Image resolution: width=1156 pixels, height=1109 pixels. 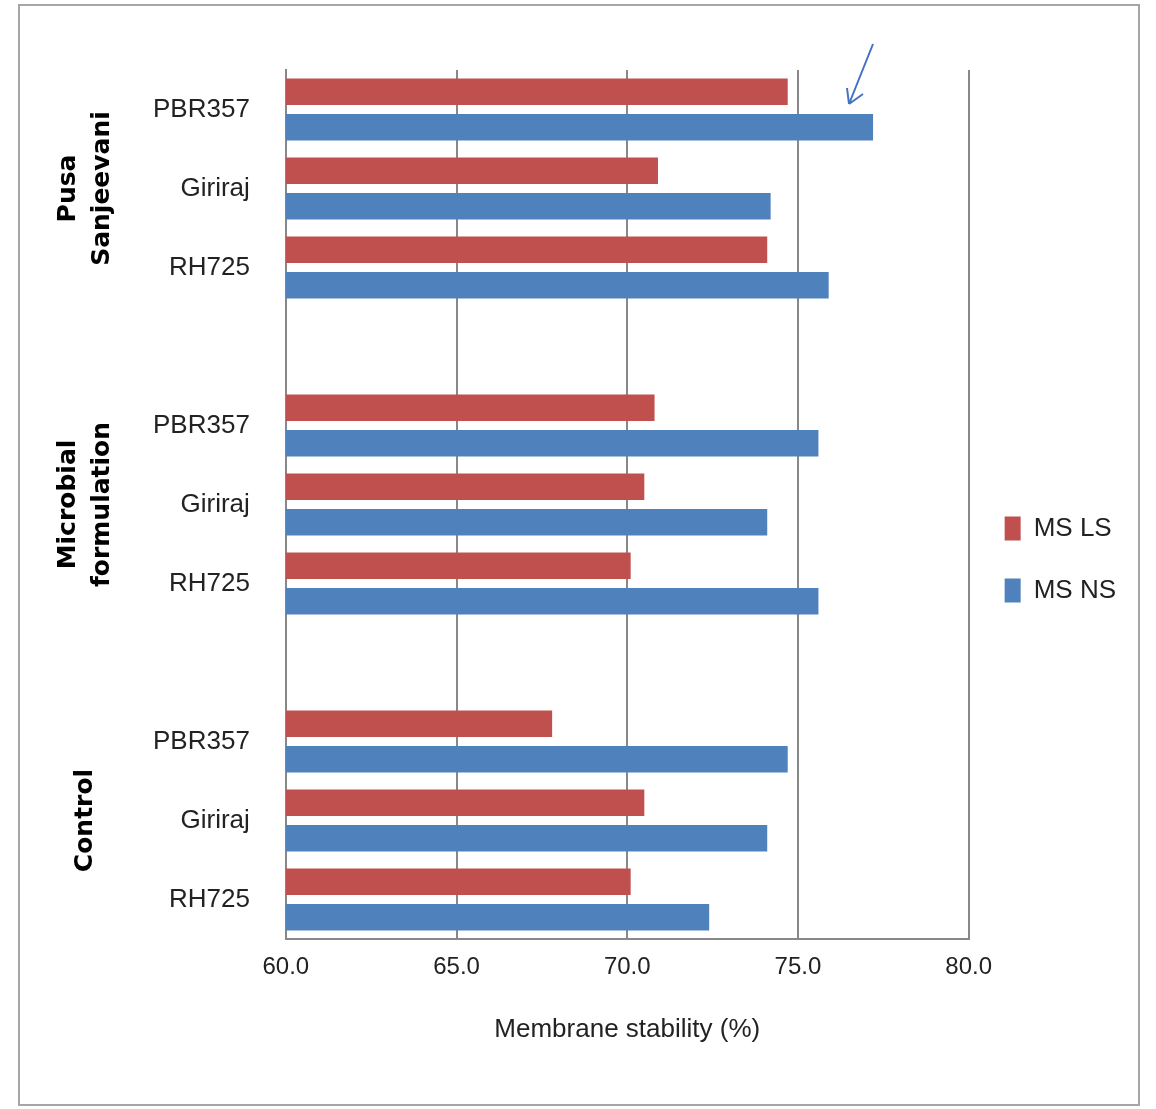 What do you see at coordinates (627, 1027) in the screenshot?
I see `x-axis-title: Membrane stability (%)` at bounding box center [627, 1027].